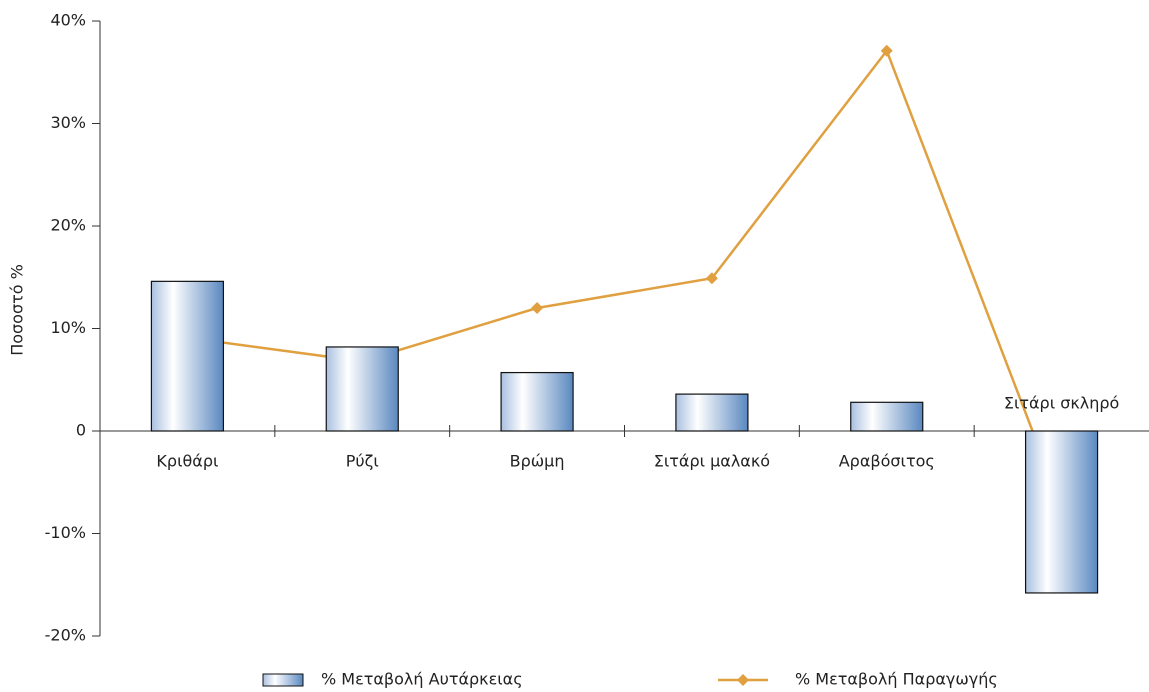 This screenshot has height=692, width=1149. I want to click on y-tick-label: 10%, so click(68, 327).